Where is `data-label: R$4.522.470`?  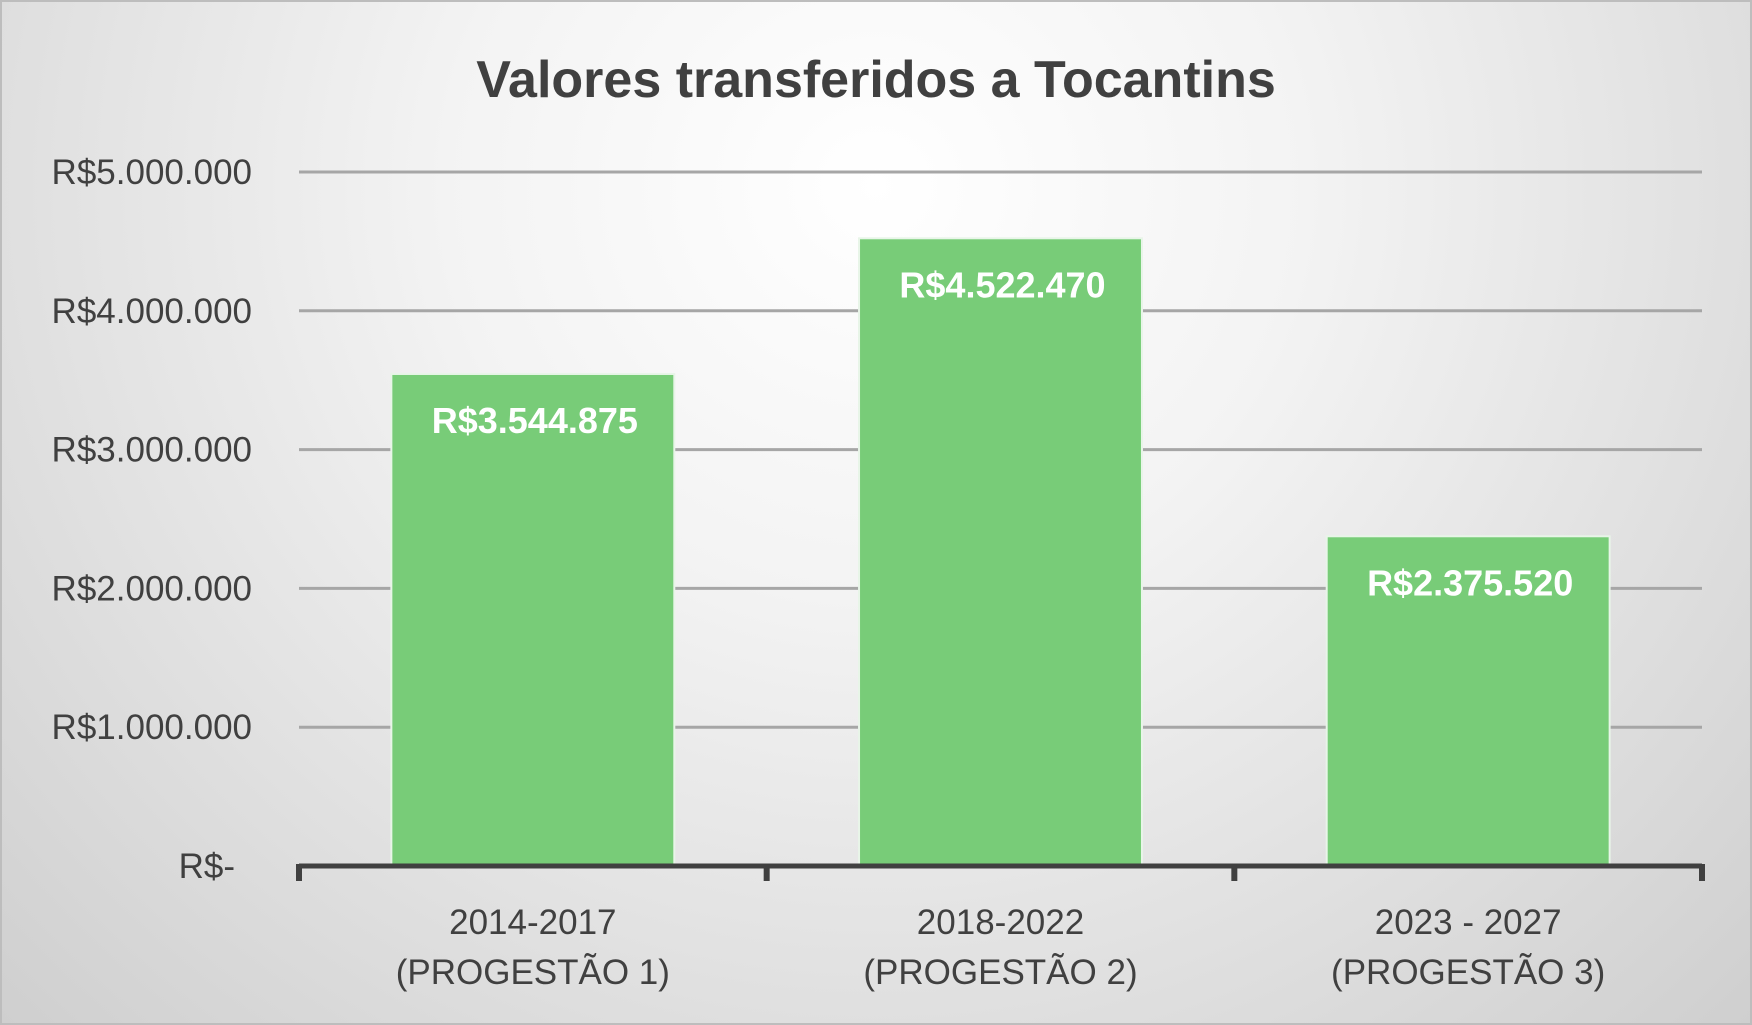 data-label: R$4.522.470 is located at coordinates (1002, 284).